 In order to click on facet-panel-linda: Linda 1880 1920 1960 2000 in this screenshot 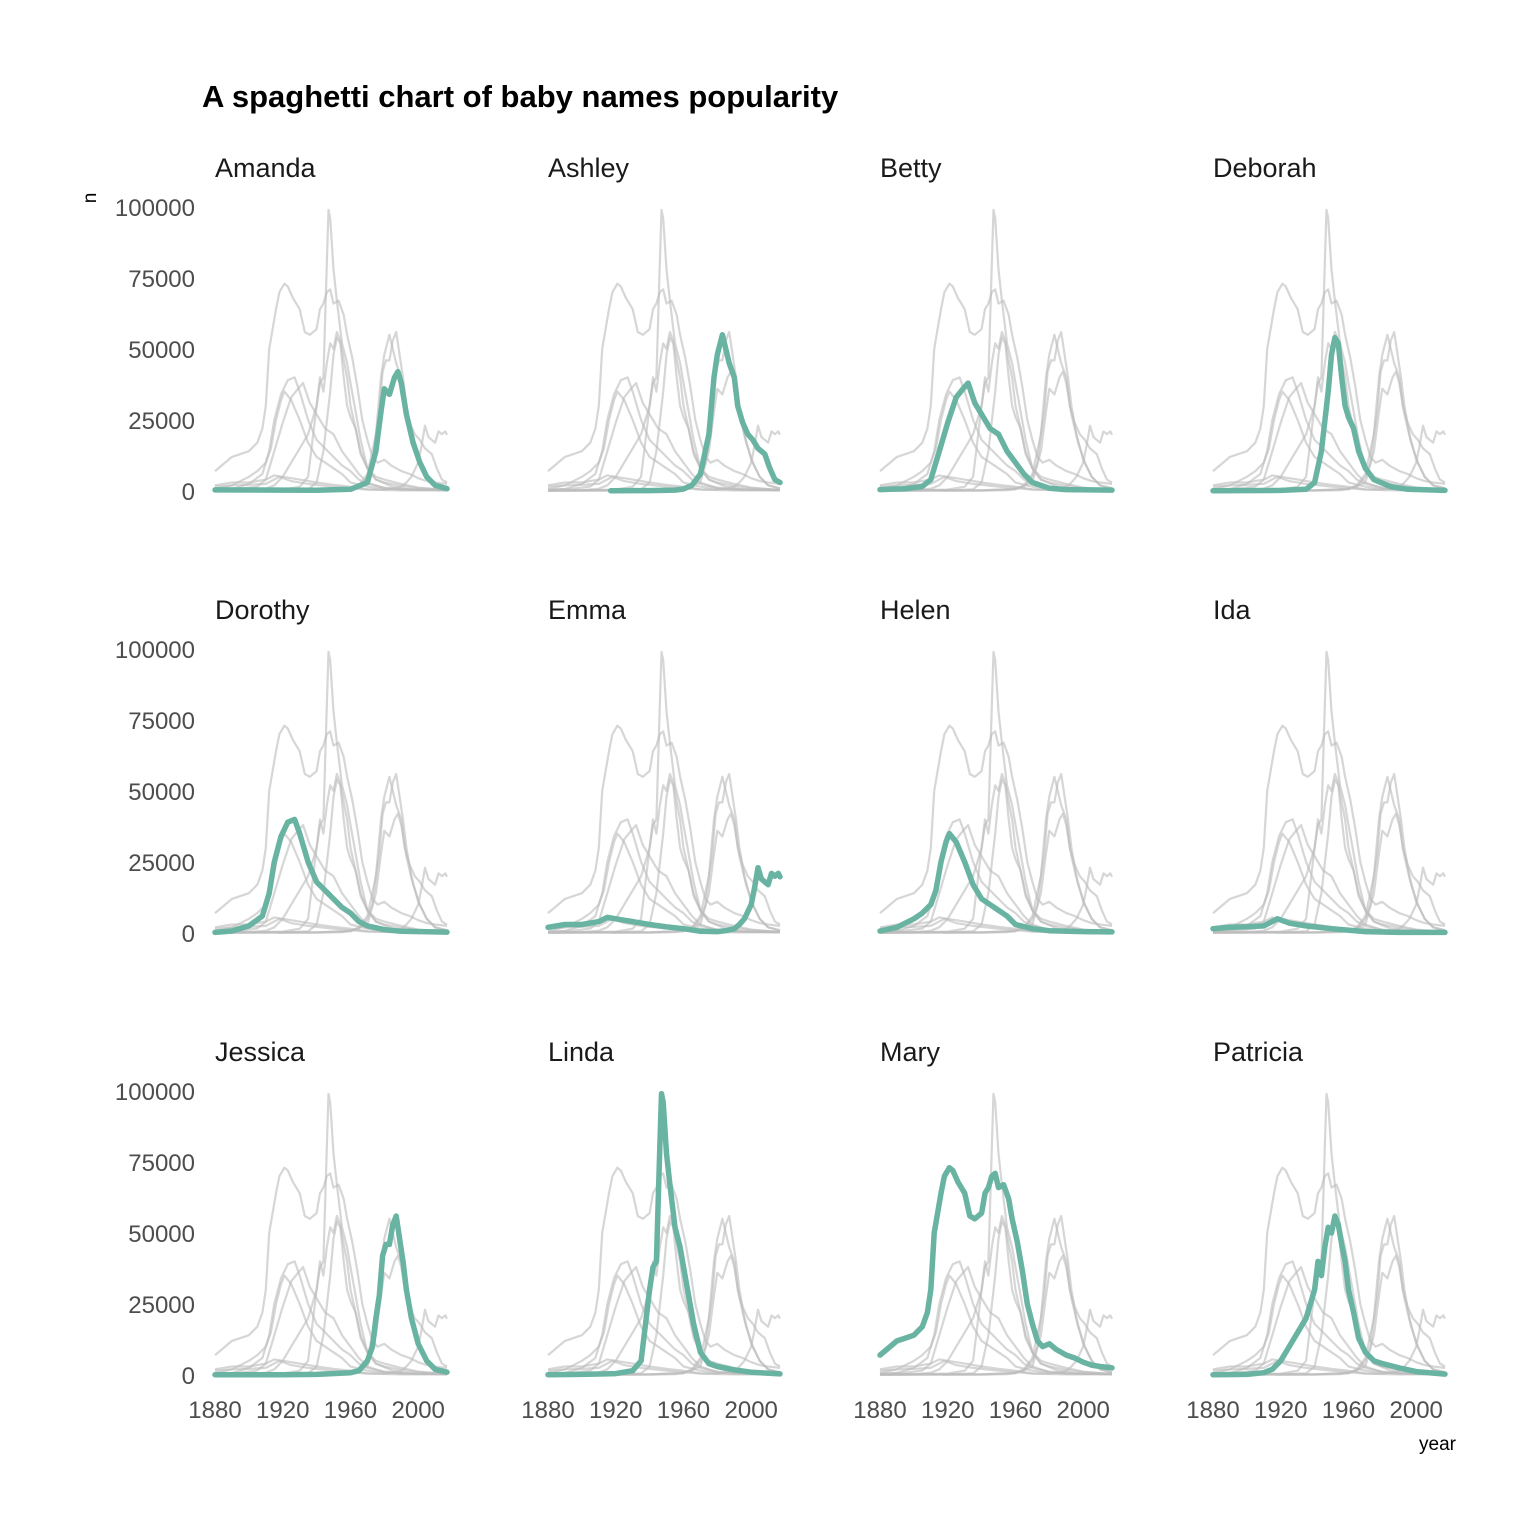, I will do `click(652, 1230)`.